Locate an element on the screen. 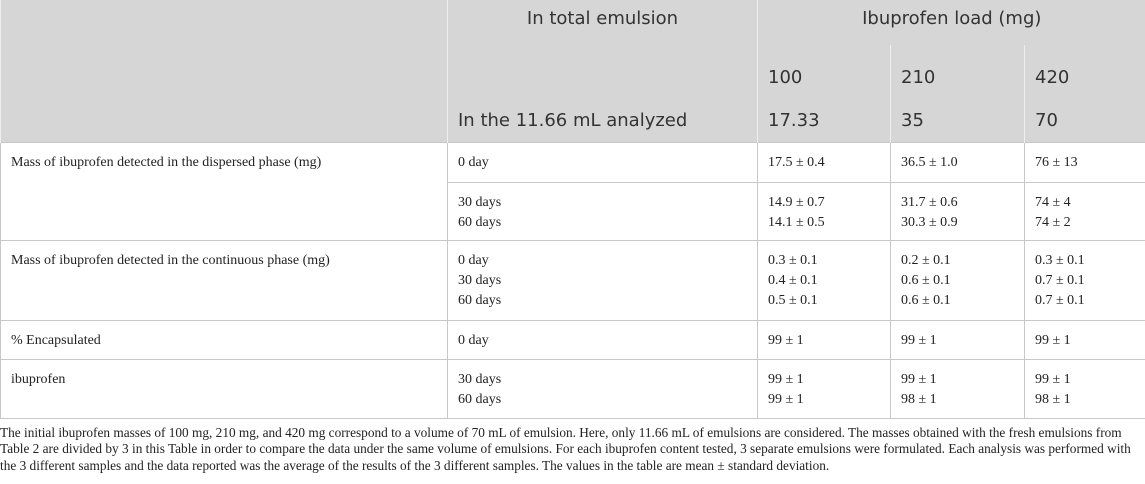  cell-line: 14.9 ± 0.7 is located at coordinates (796, 202).